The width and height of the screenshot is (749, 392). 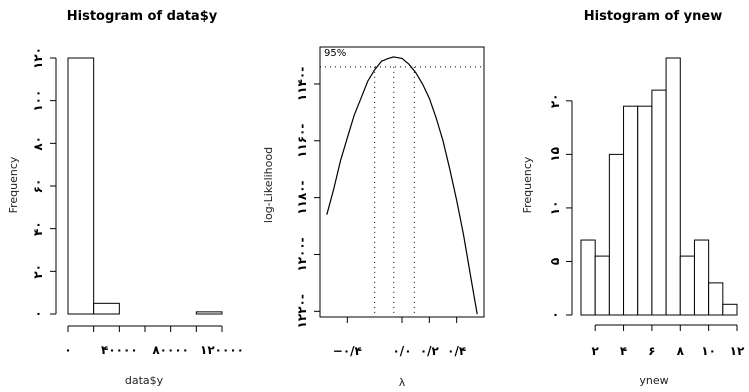 I want to click on histogram-ynew-bars, so click(x=659, y=186).